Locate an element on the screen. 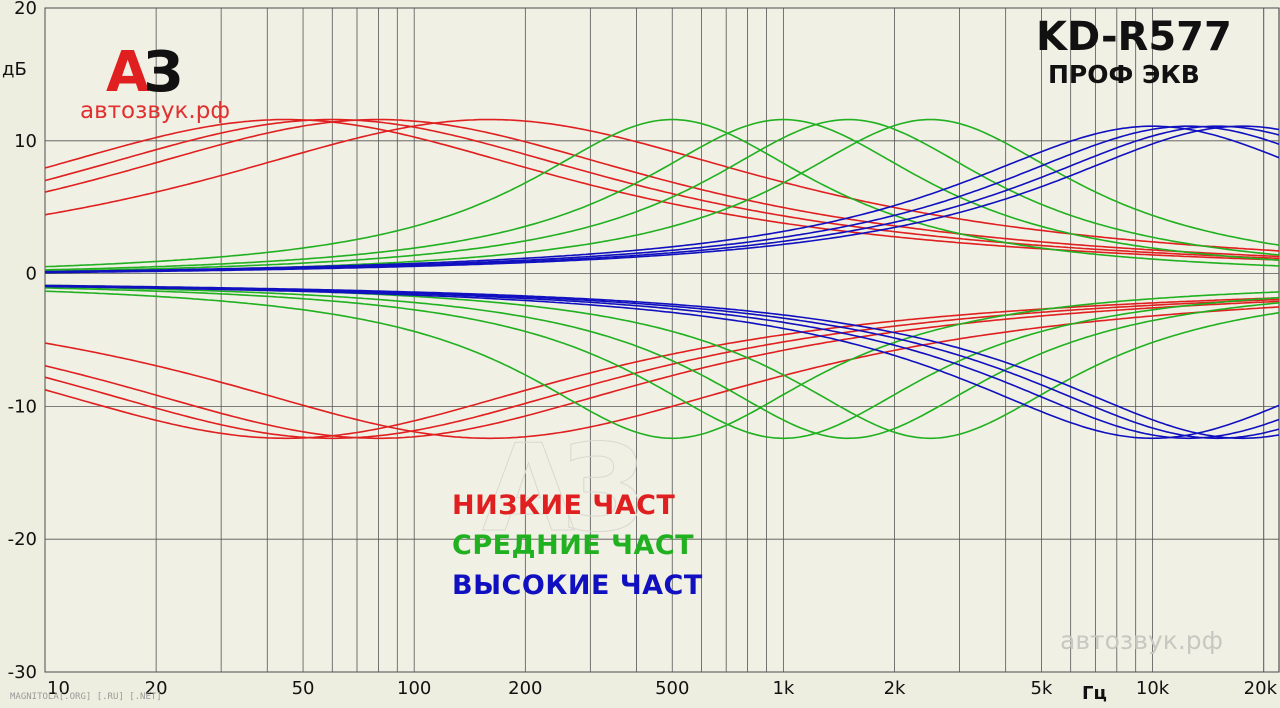 Image resolution: width=1280 pixels, height=708 pixels. y-tick-label: -10 is located at coordinates (22, 406).